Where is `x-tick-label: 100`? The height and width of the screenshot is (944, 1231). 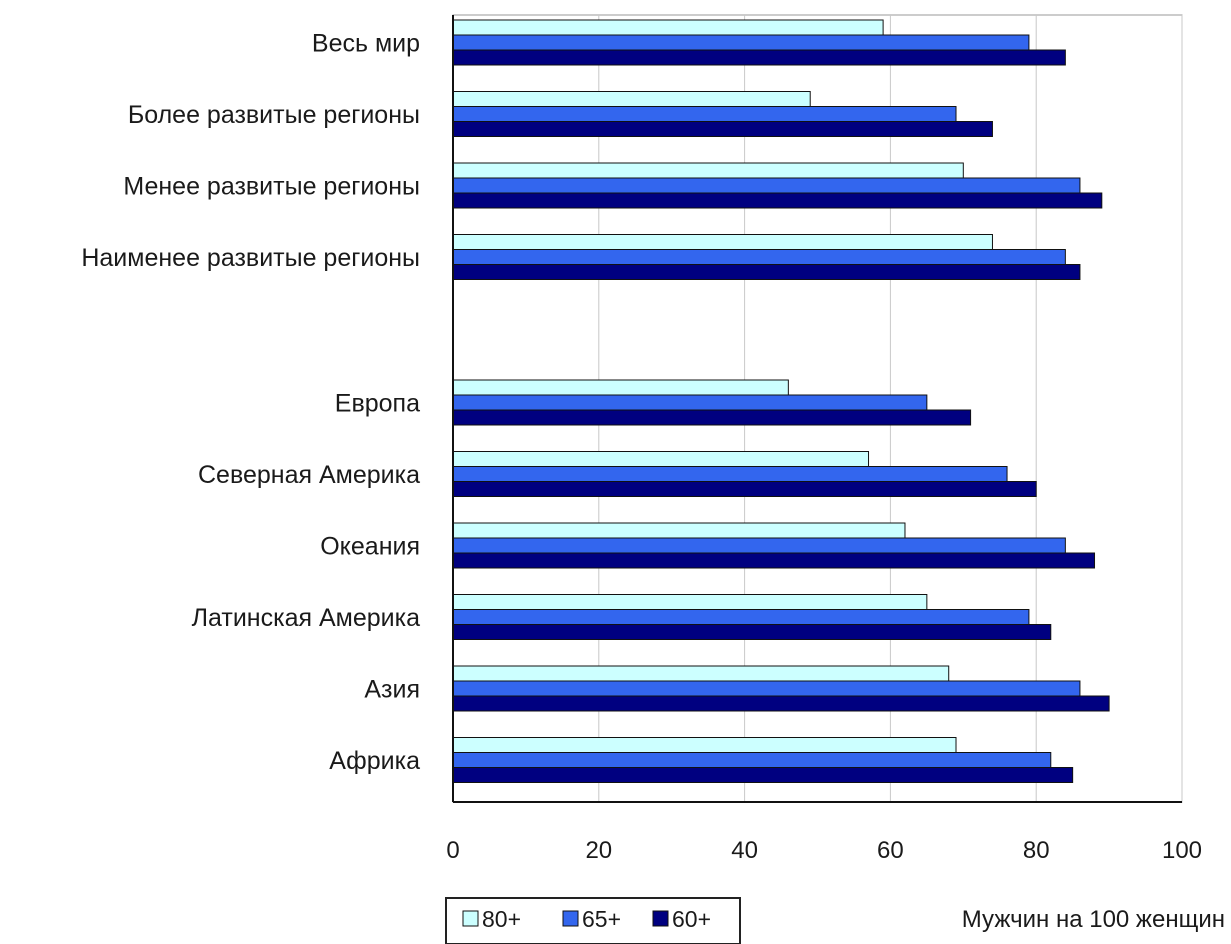
x-tick-label: 100 is located at coordinates (1182, 850).